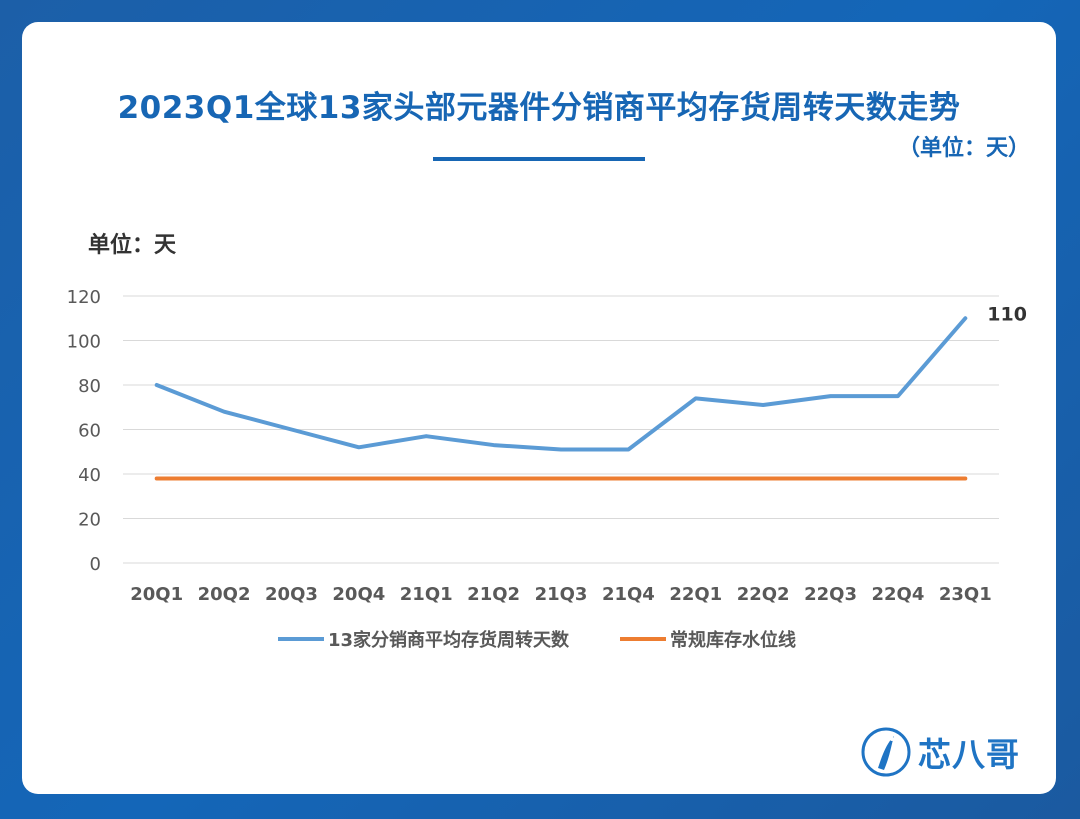 The height and width of the screenshot is (819, 1080). Describe the element at coordinates (89, 386) in the screenshot. I see `y-tick-label: 80` at that location.